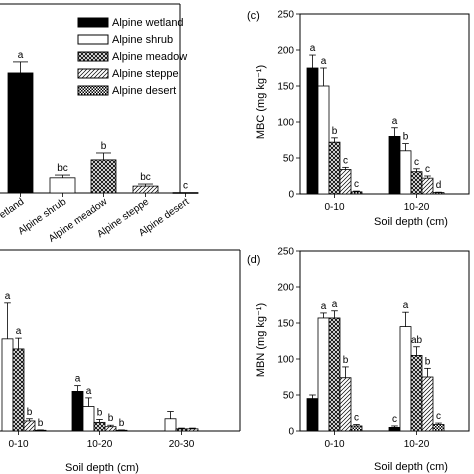 The image size is (474, 474). What do you see at coordinates (394, 419) in the screenshot?
I see `panel-d-10-20-wetland-letter: c` at bounding box center [394, 419].